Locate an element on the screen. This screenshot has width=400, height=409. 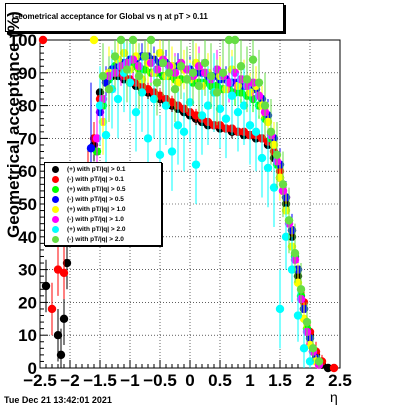
legend-label: (-) with pT/|q| > 0.1 is located at coordinates (95, 179).